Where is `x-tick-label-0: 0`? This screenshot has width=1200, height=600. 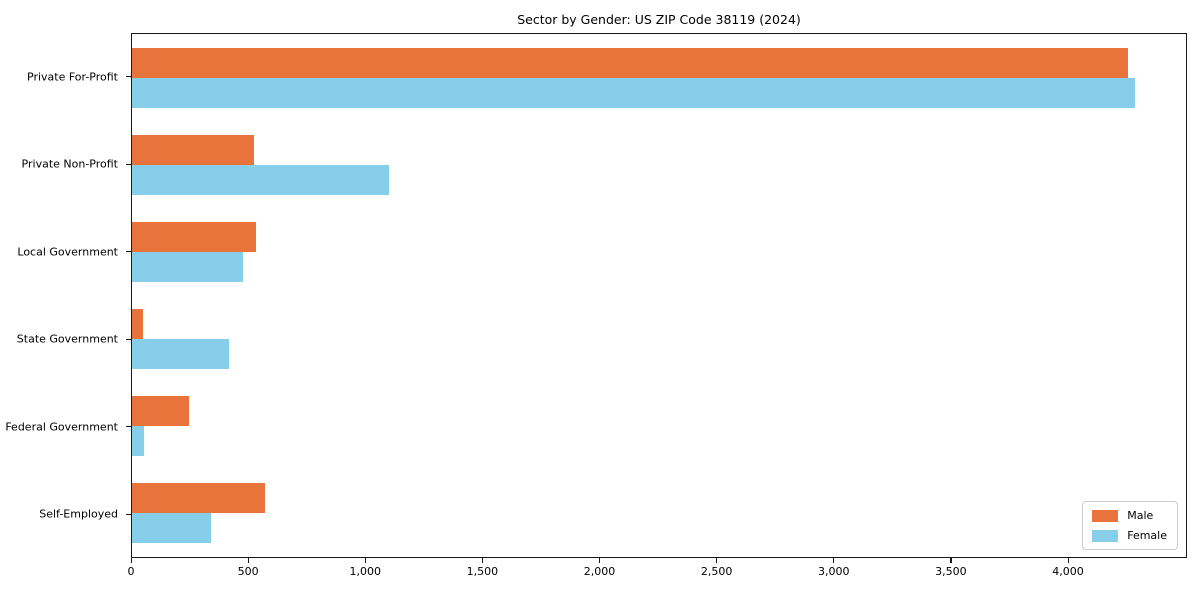 x-tick-label-0: 0 is located at coordinates (131, 571).